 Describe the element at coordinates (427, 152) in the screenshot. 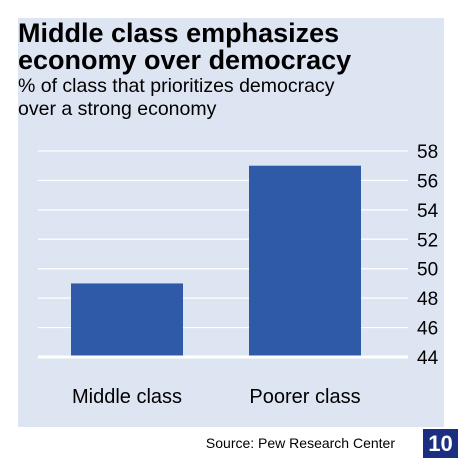

I see `y-tick-label-58: 58` at that location.